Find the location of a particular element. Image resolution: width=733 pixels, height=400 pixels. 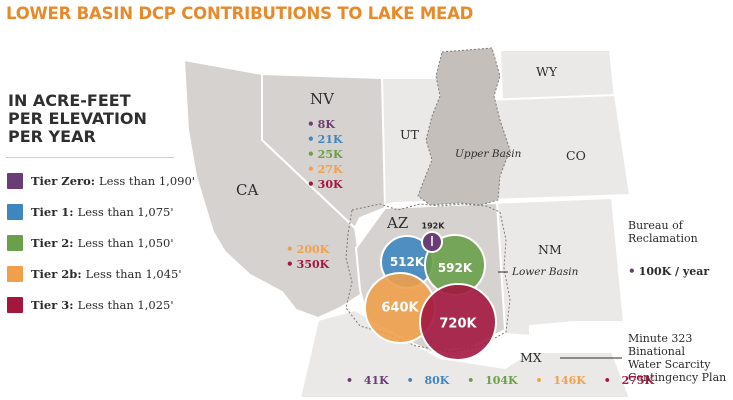

state-shape-wy is located at coordinates (557, 75).